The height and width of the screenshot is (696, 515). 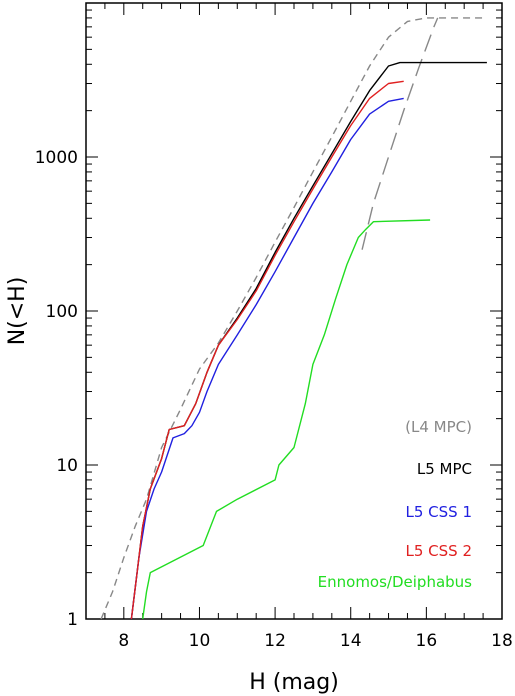 I want to click on x-axis-title: H (mag), so click(x=294, y=682).